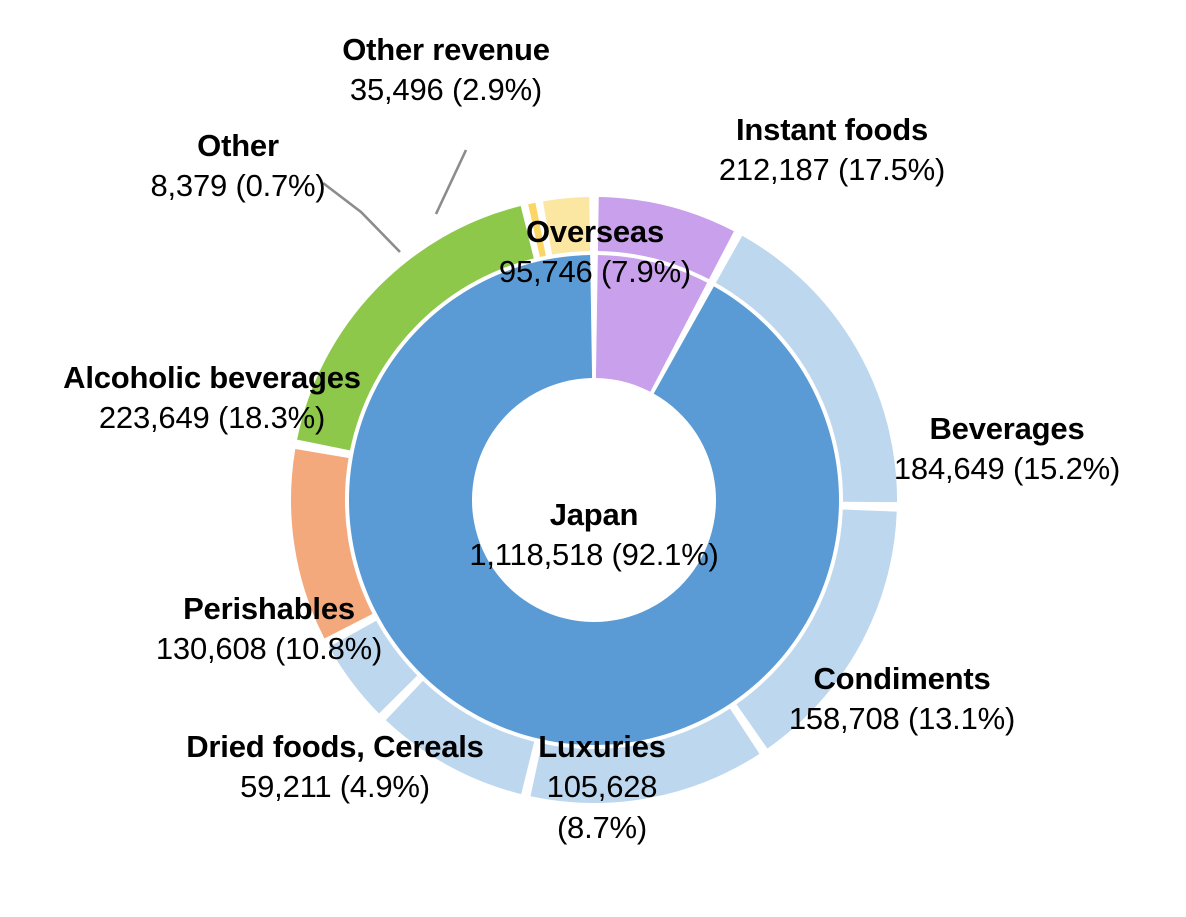 Image resolution: width=1186 pixels, height=917 pixels. I want to click on label-beverages: Beverages 184,649 (15.2%), so click(1007, 449).